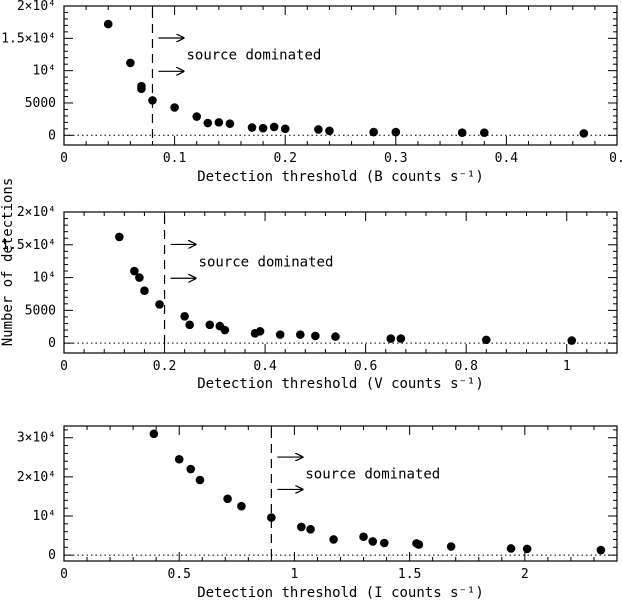 The image size is (622, 602). What do you see at coordinates (8, 262) in the screenshot?
I see `shared-y-axis-label: Number of detections` at bounding box center [8, 262].